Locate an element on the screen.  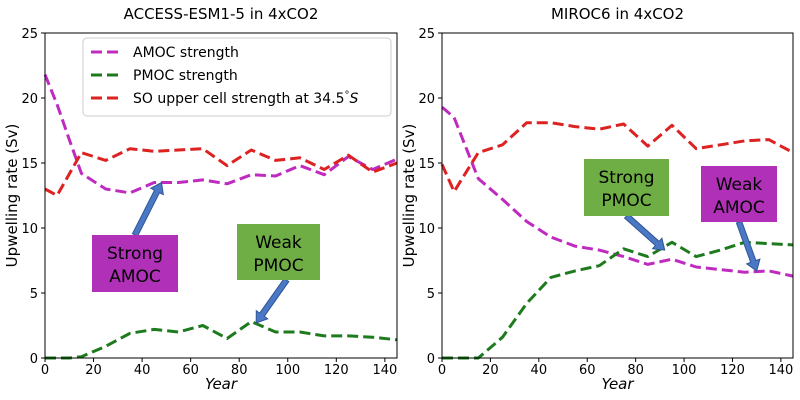
annotation: Weak AMOC is located at coordinates (739, 219).